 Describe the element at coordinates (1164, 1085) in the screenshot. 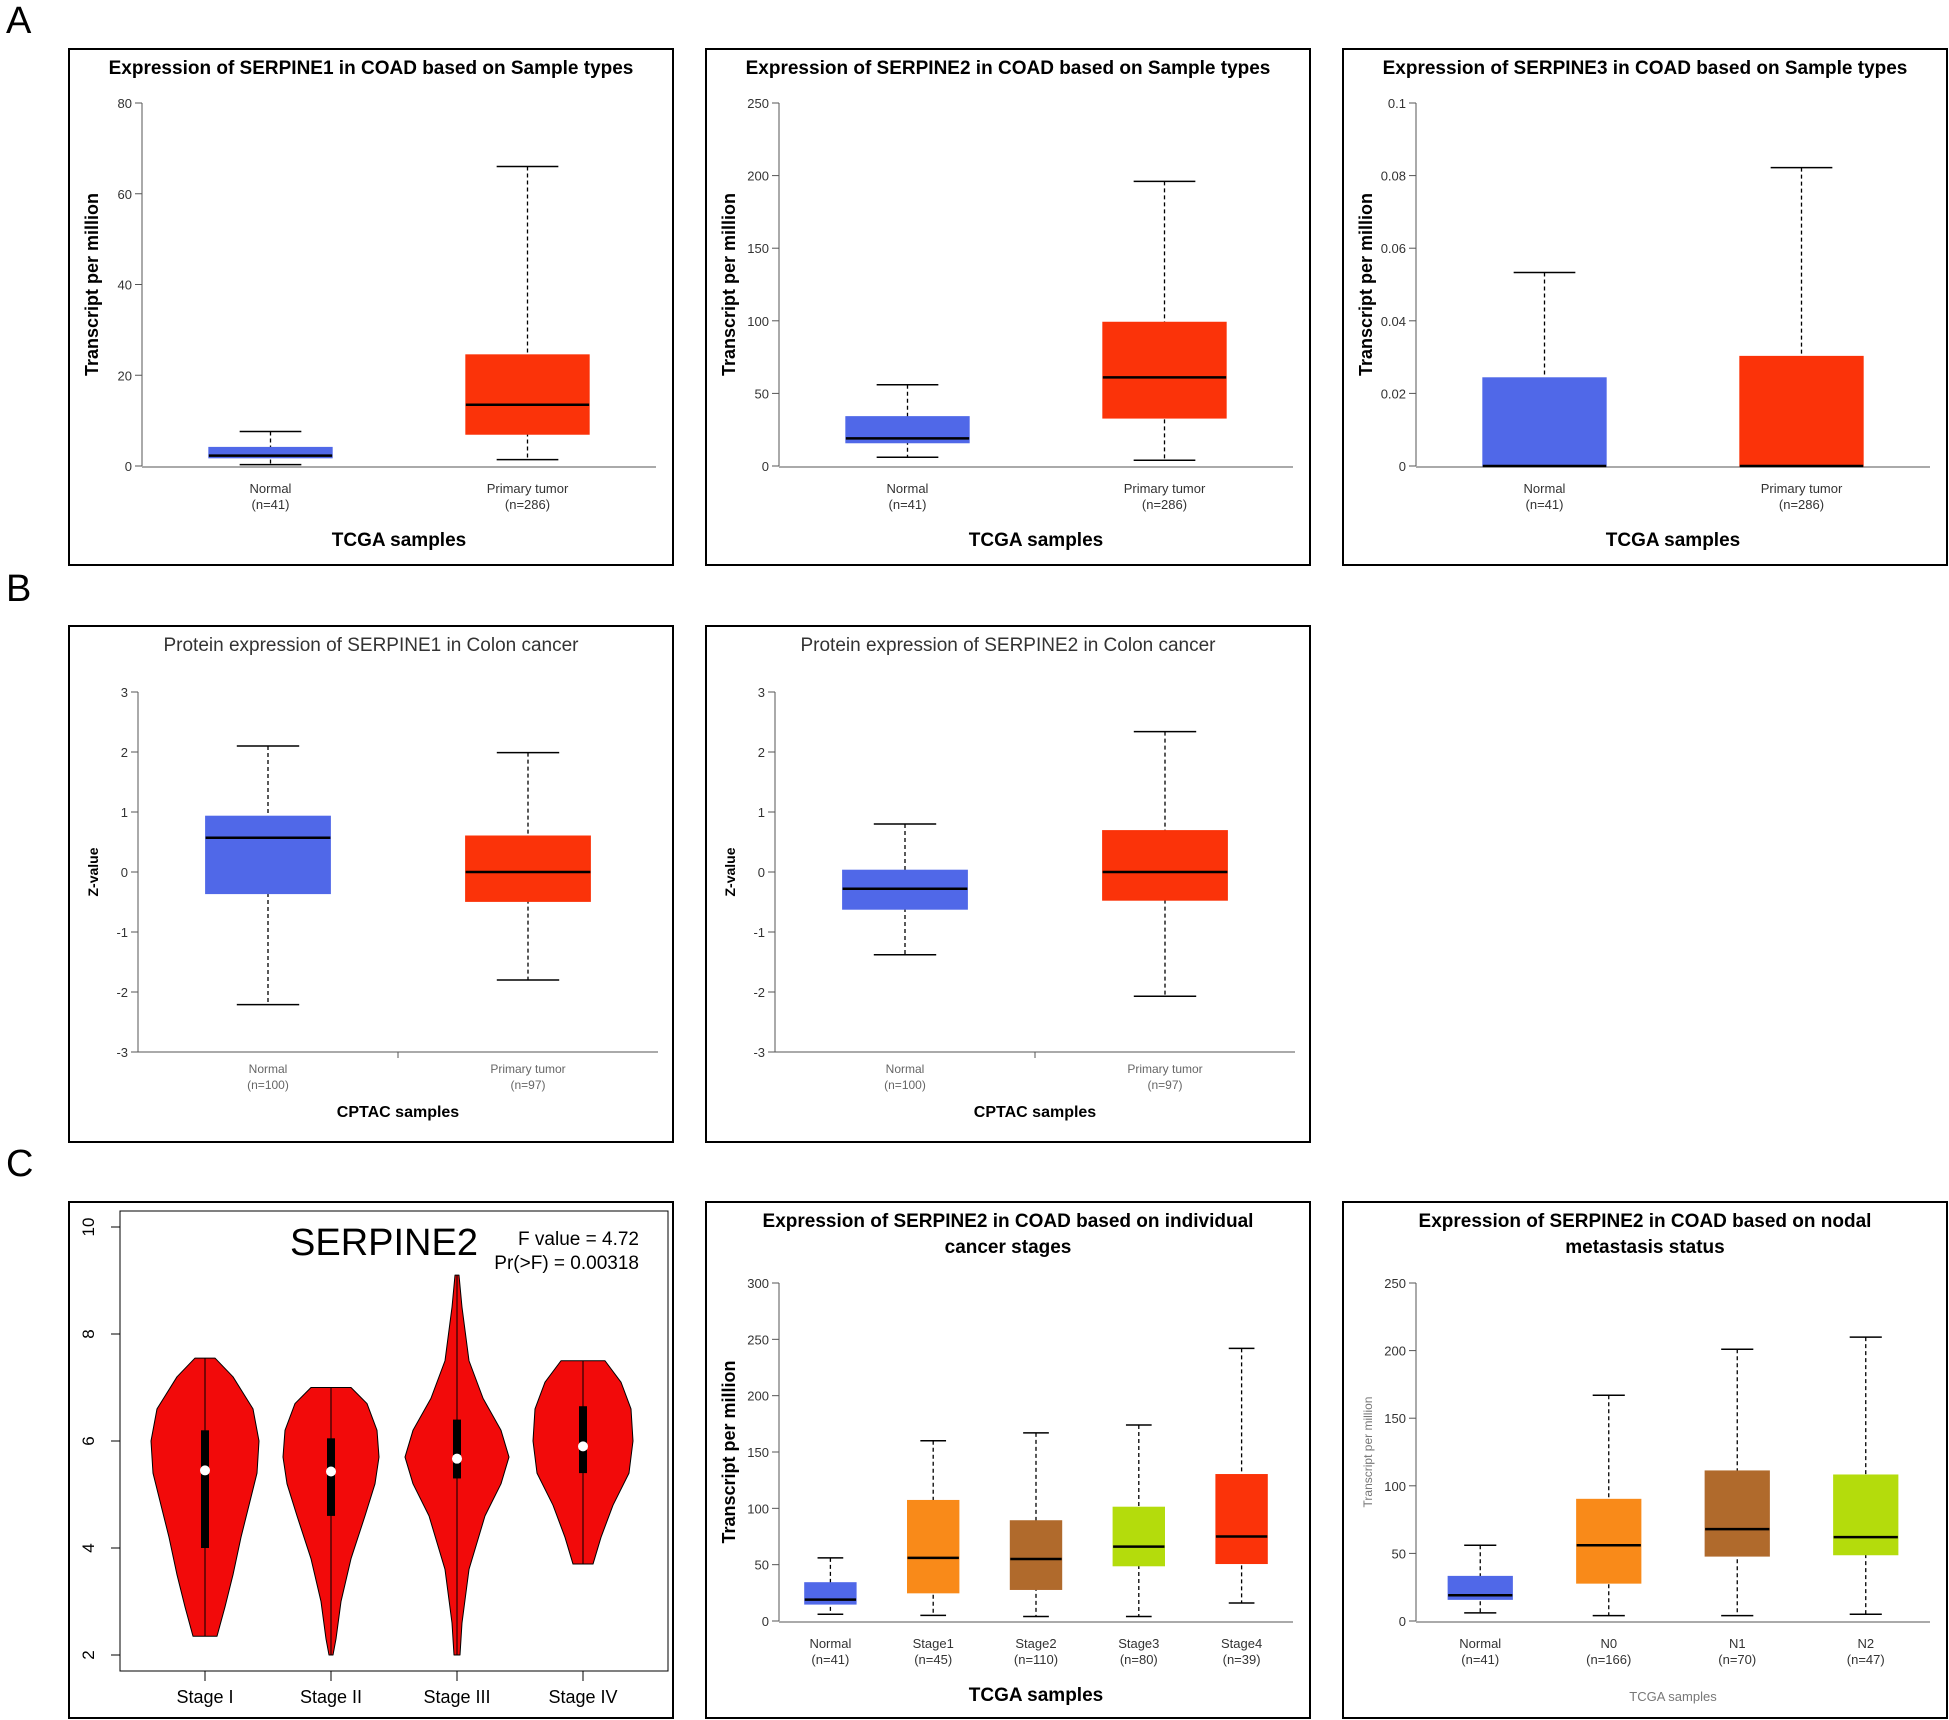

I see `x-category-count: (n=97)` at that location.